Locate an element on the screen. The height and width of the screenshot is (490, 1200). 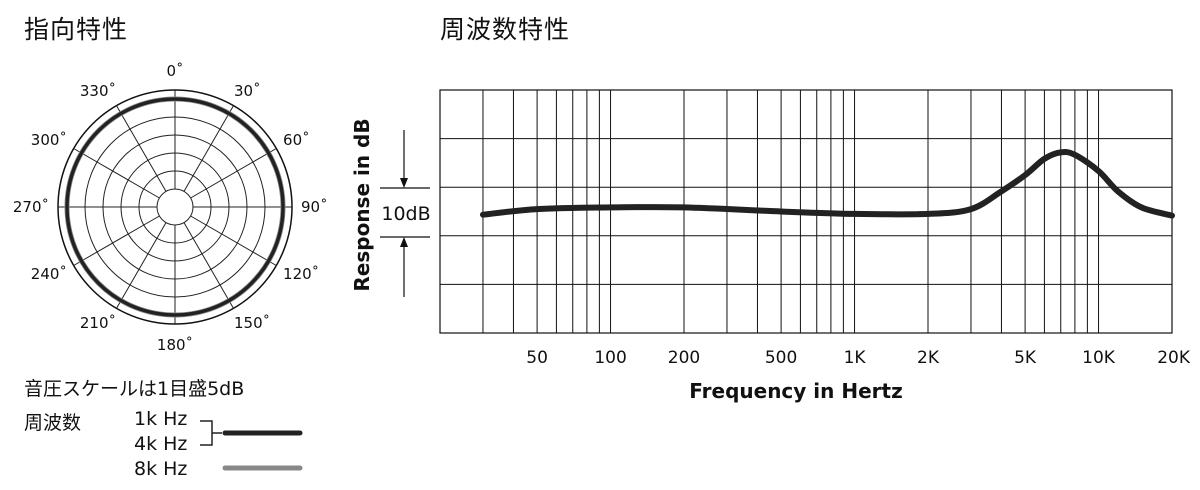
angle-label-300: 300˚ is located at coordinates (49, 140).